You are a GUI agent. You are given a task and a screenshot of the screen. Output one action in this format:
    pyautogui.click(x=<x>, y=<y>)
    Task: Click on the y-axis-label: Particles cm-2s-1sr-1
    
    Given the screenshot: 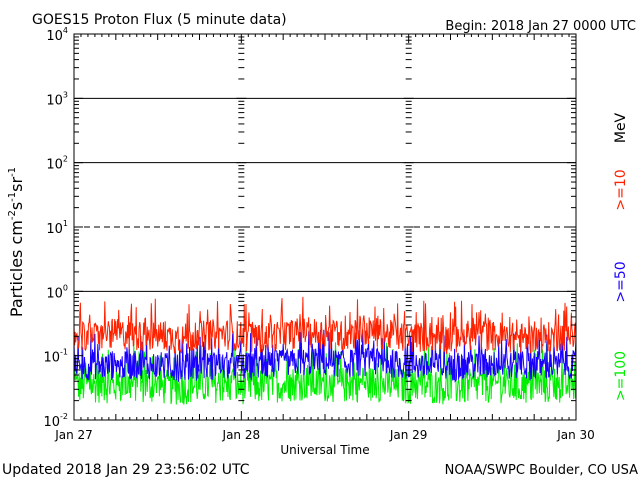 What is the action you would take?
    pyautogui.click(x=16, y=242)
    